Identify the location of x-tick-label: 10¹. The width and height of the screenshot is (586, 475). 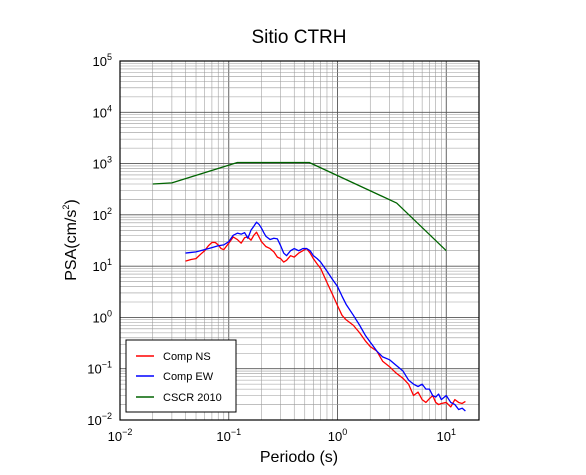
(446, 435).